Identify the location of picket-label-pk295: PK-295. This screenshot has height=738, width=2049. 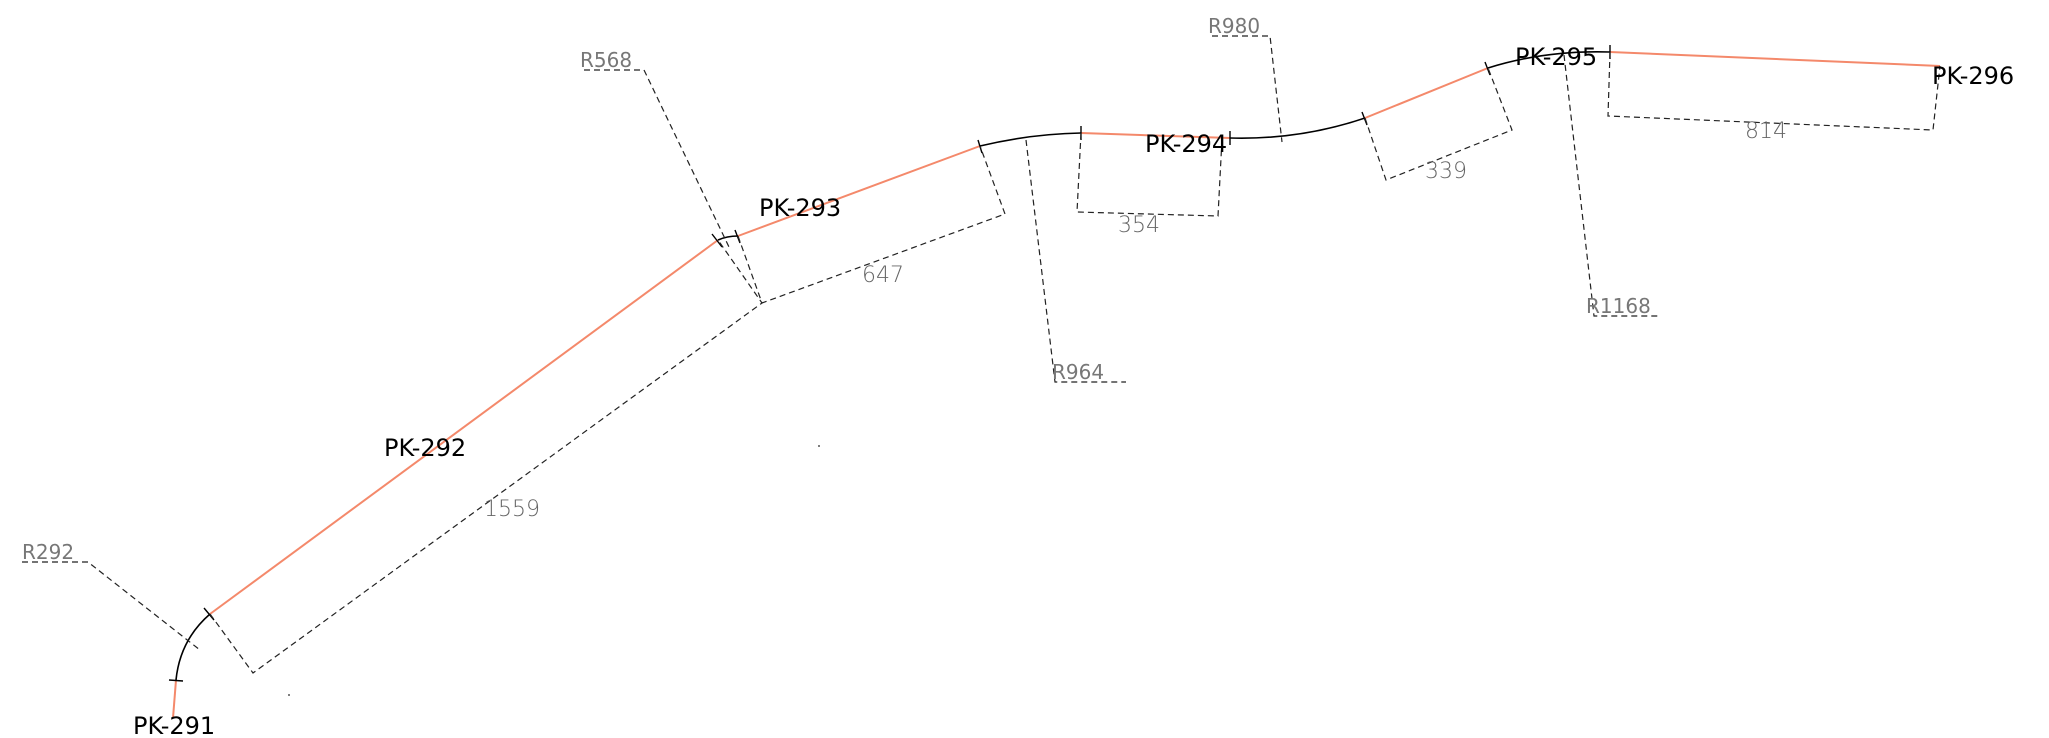
(1556, 57).